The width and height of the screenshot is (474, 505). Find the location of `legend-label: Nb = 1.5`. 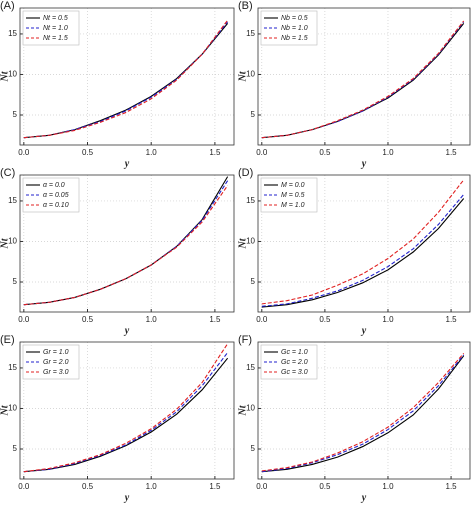

legend-label: Nb = 1.5 is located at coordinates (294, 38).